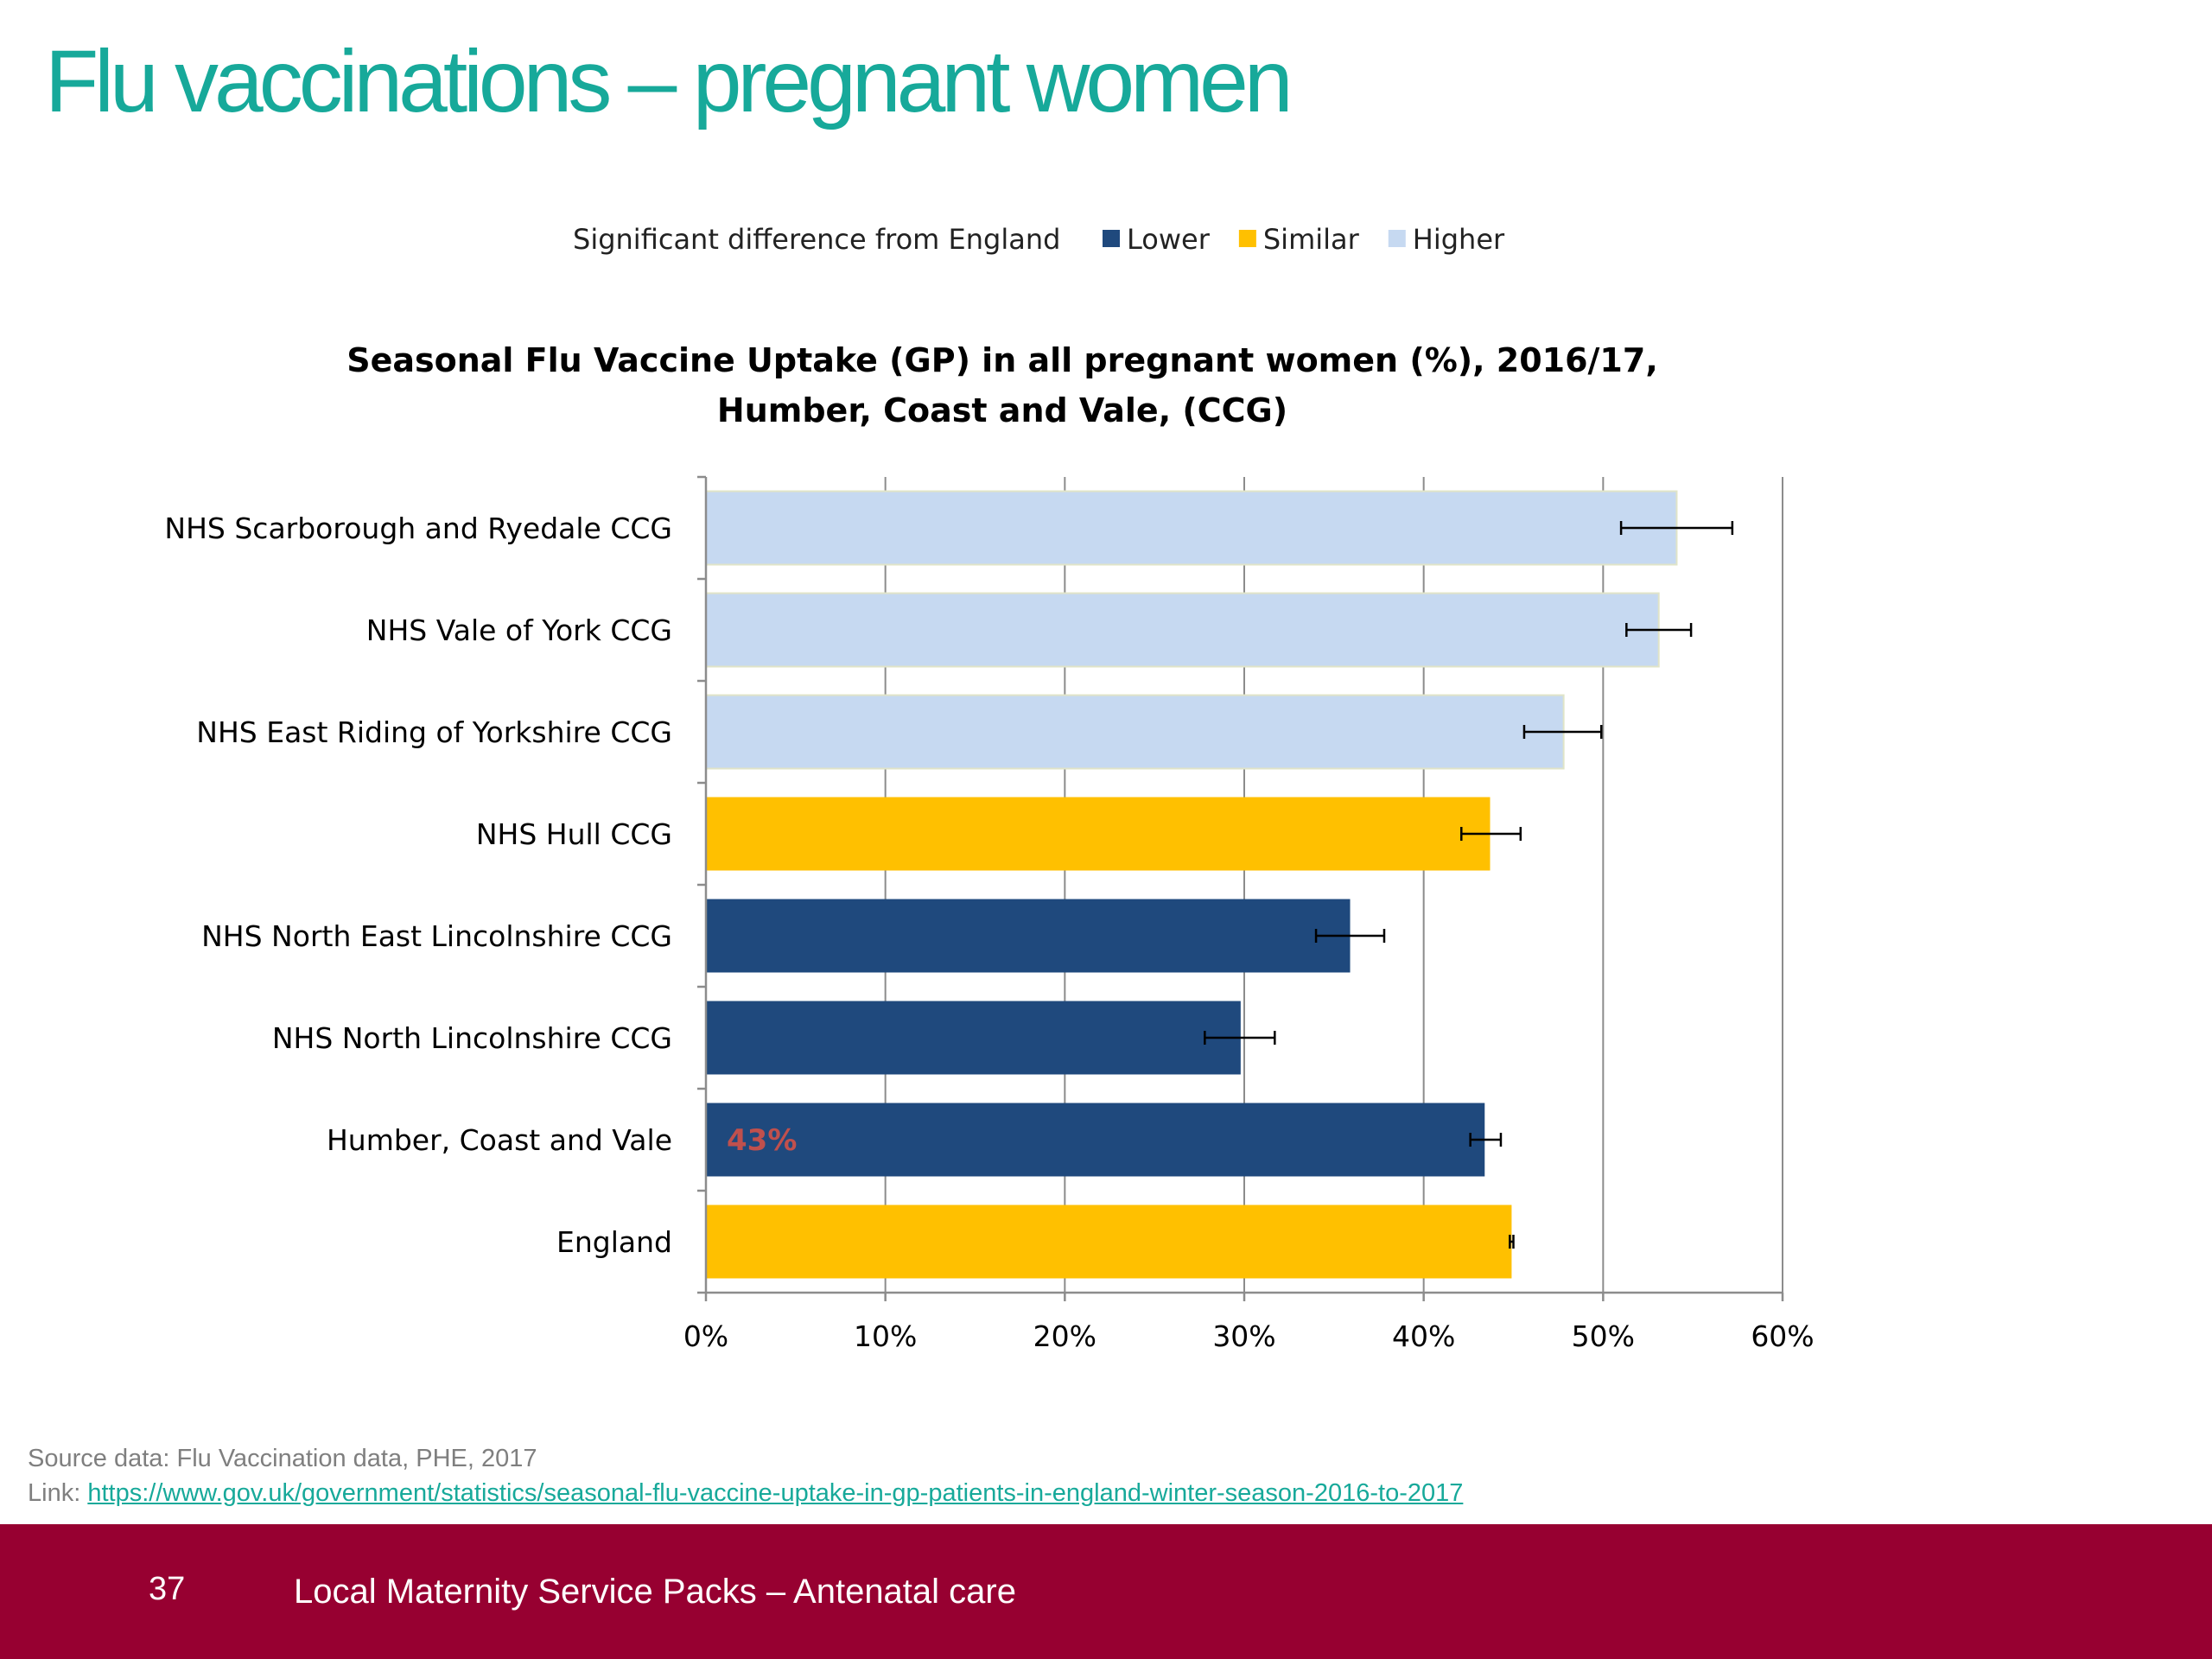 Image resolution: width=2212 pixels, height=1659 pixels. Describe the element at coordinates (472, 1038) in the screenshot. I see `category-label: NHS North Lincolnshire CCG` at that location.